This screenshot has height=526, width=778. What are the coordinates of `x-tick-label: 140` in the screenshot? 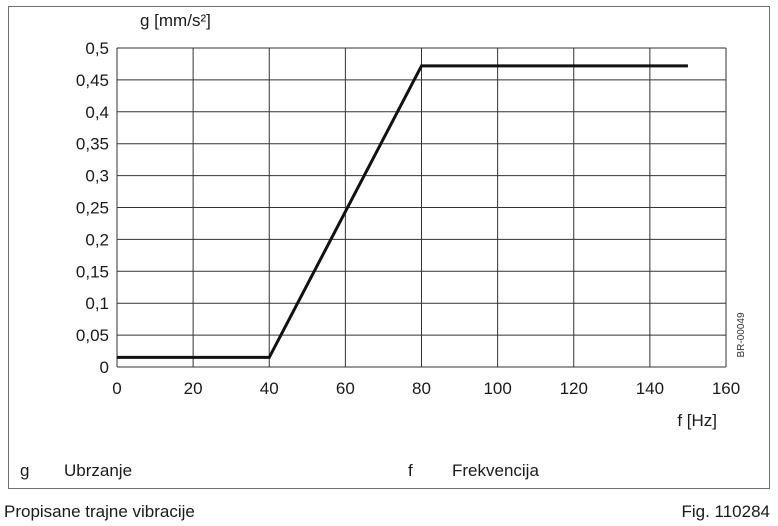 It's located at (650, 388).